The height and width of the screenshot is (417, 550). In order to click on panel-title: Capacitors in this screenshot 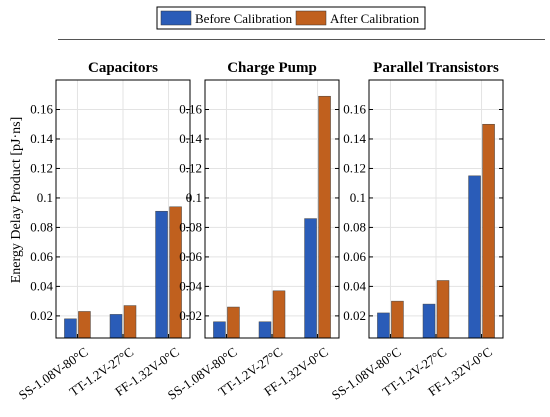, I will do `click(123, 68)`.